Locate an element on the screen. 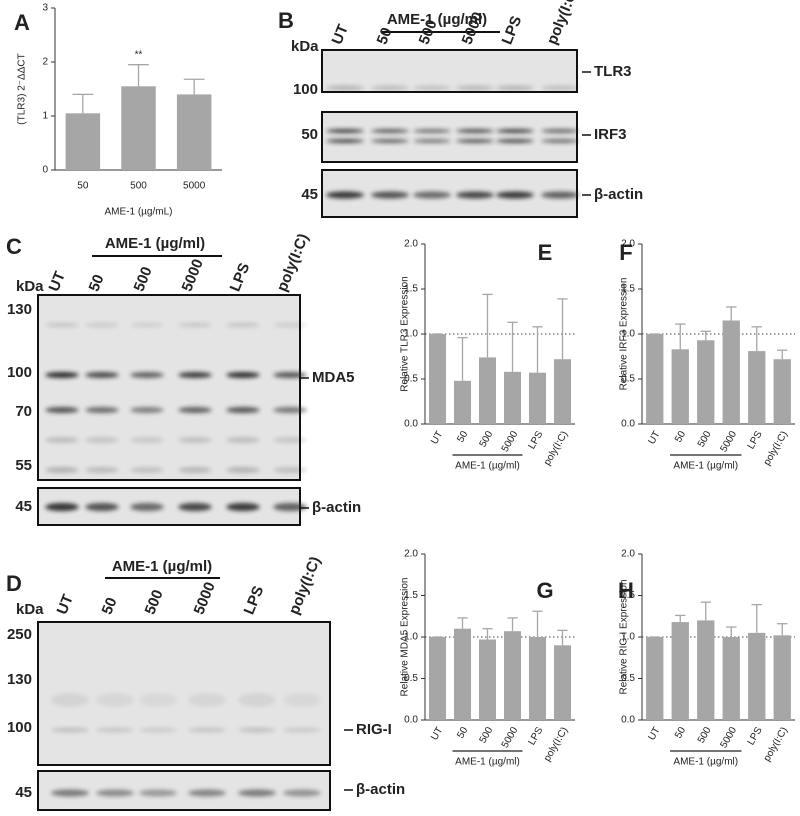 This screenshot has width=800, height=816. y-axis-label: (TLR3) 2⁻ΔΔCT is located at coordinates (22, 88).